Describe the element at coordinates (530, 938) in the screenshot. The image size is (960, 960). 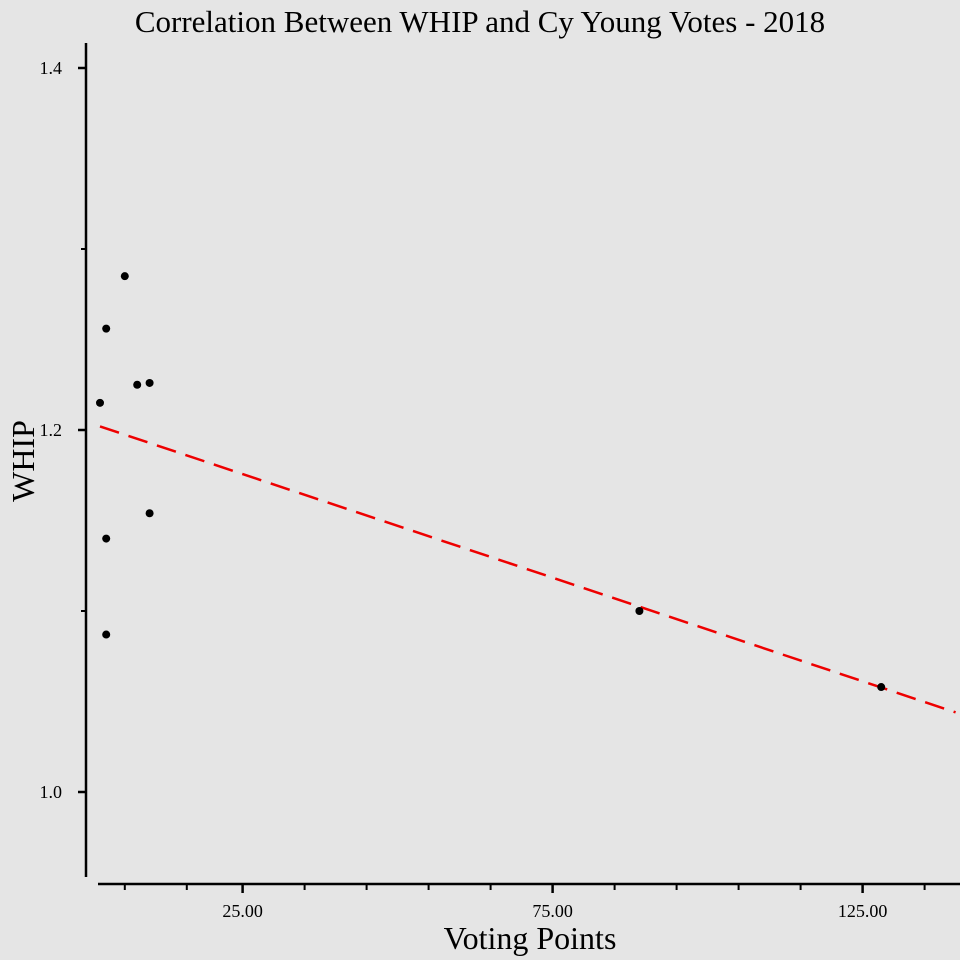
I see `x-axis-title: Voting Points` at that location.